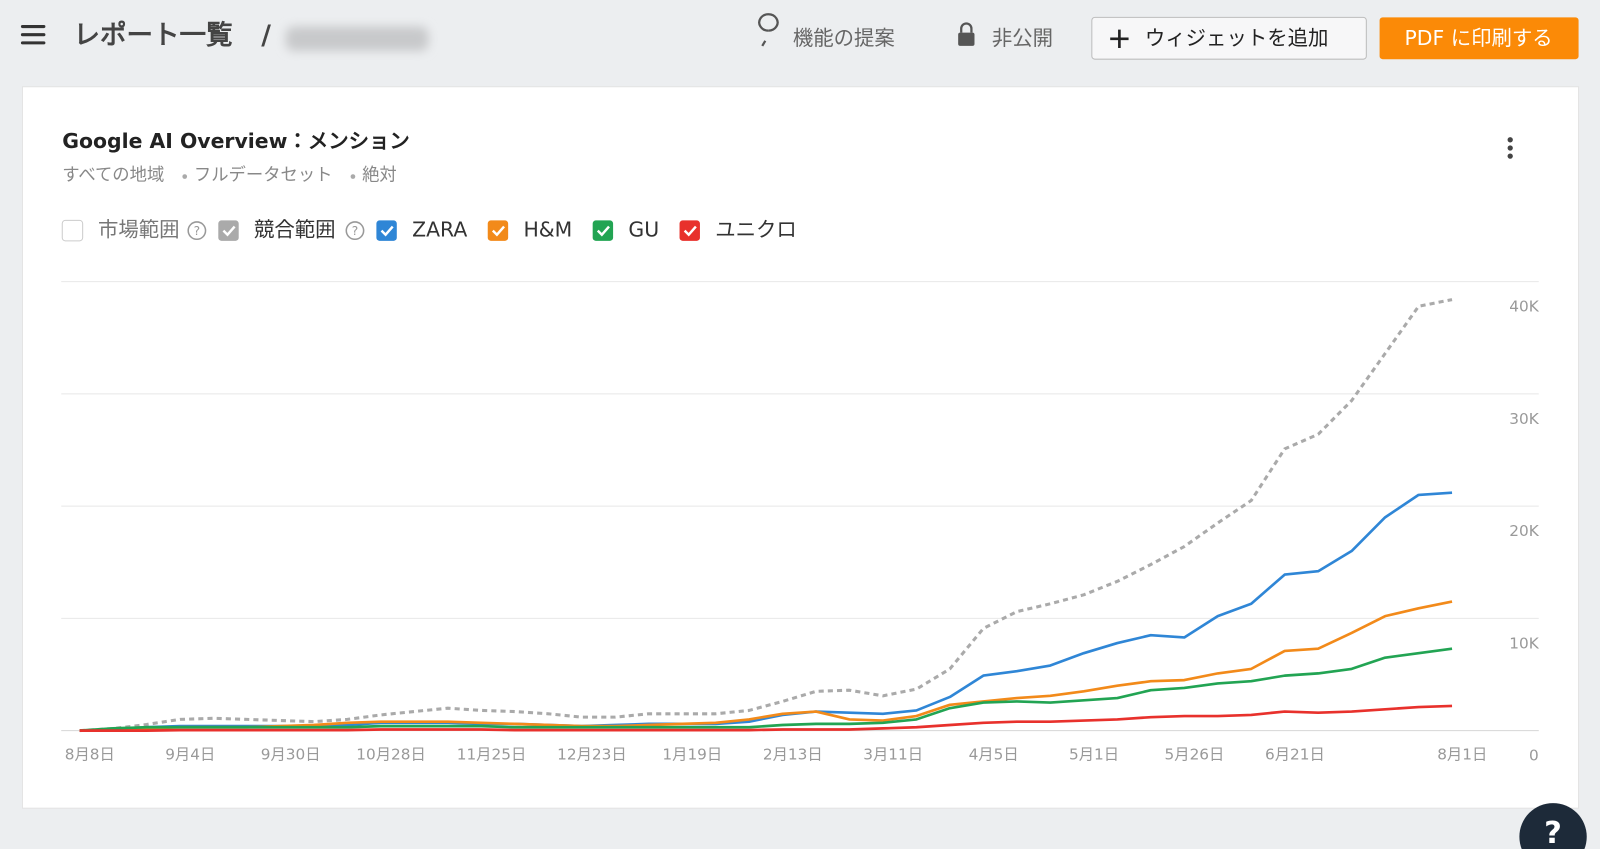  What do you see at coordinates (1094, 755) in the screenshot?
I see `x-tick-label: 5月1日` at bounding box center [1094, 755].